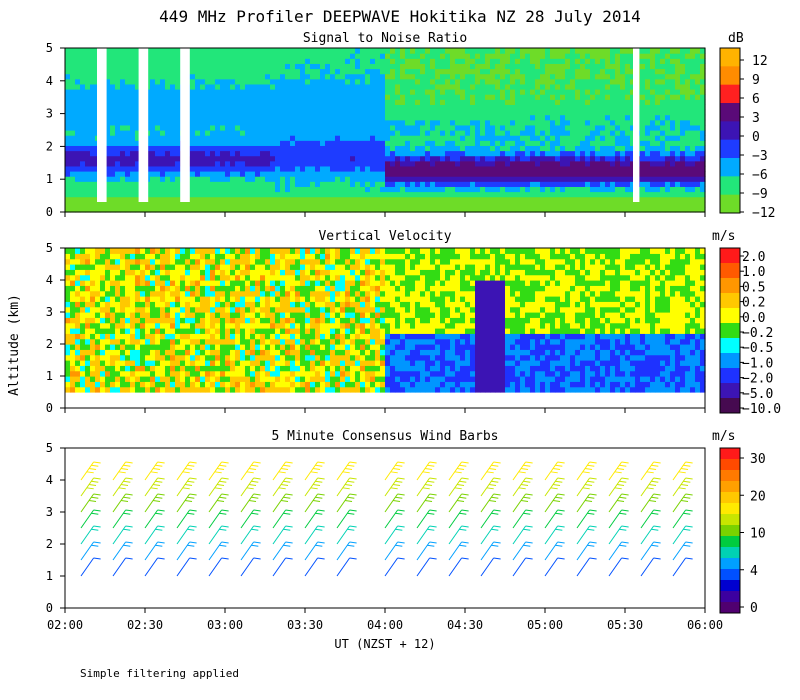 Image resolution: width=800 pixels, height=700 pixels. I want to click on snr-data-gap, so click(102, 125).